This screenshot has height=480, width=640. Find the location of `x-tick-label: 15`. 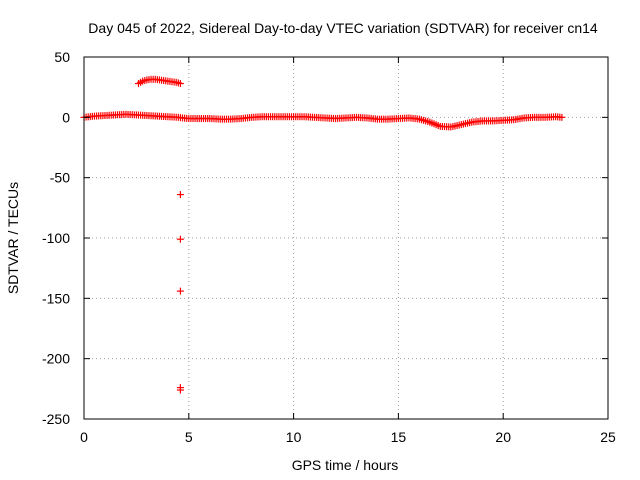

x-tick-label: 15 is located at coordinates (399, 437).